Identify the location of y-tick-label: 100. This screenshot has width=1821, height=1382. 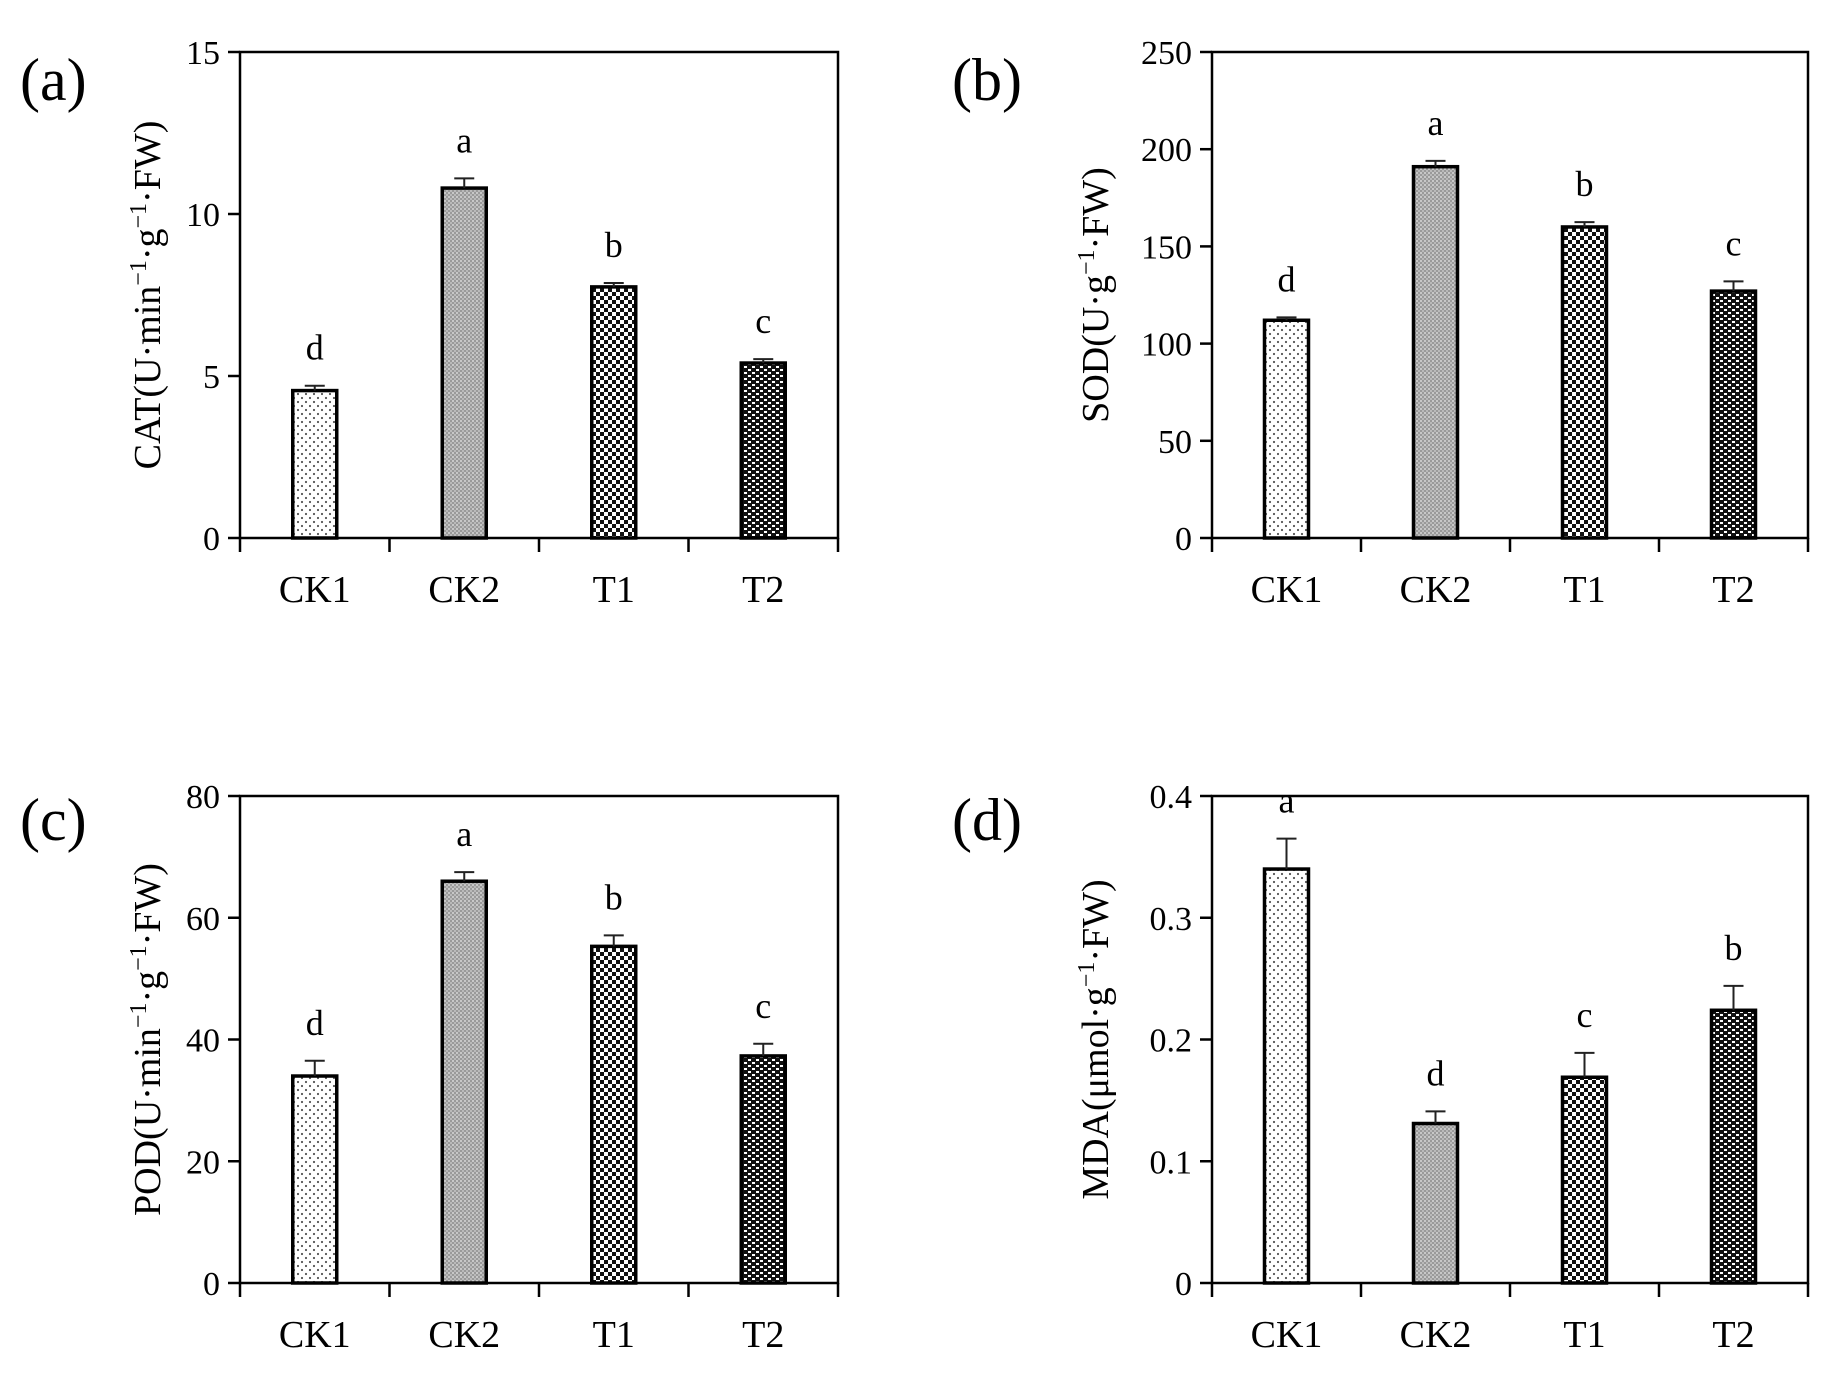
(1166, 345).